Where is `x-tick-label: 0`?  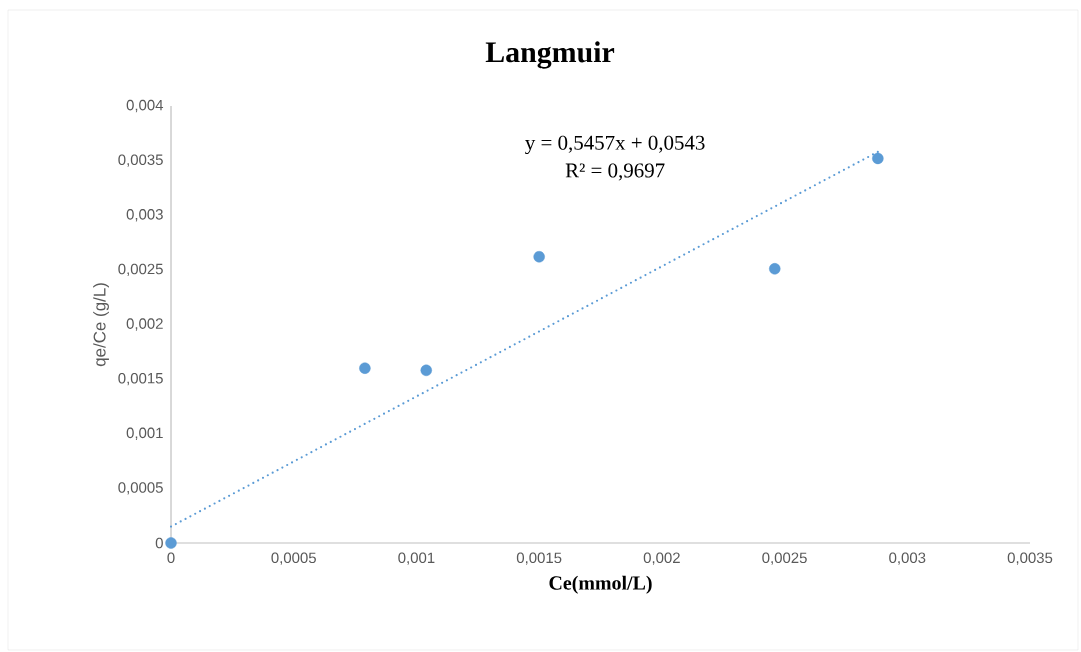
x-tick-label: 0 is located at coordinates (171, 558).